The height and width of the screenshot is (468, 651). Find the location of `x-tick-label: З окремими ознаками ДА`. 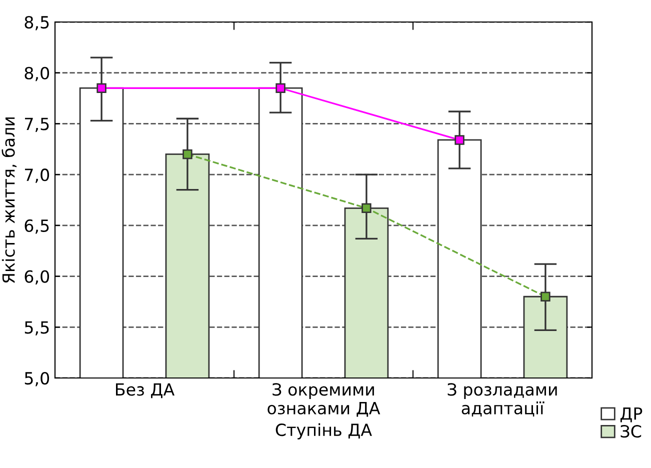

x-tick-label: З окремими ознаками ДА is located at coordinates (324, 400).